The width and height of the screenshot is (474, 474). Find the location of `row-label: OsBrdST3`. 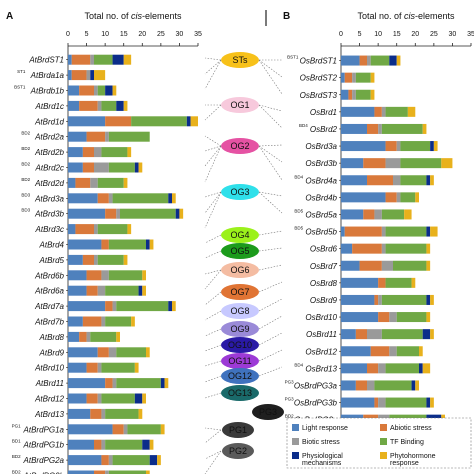

row-label: OsBrdST3 is located at coordinates (319, 95).